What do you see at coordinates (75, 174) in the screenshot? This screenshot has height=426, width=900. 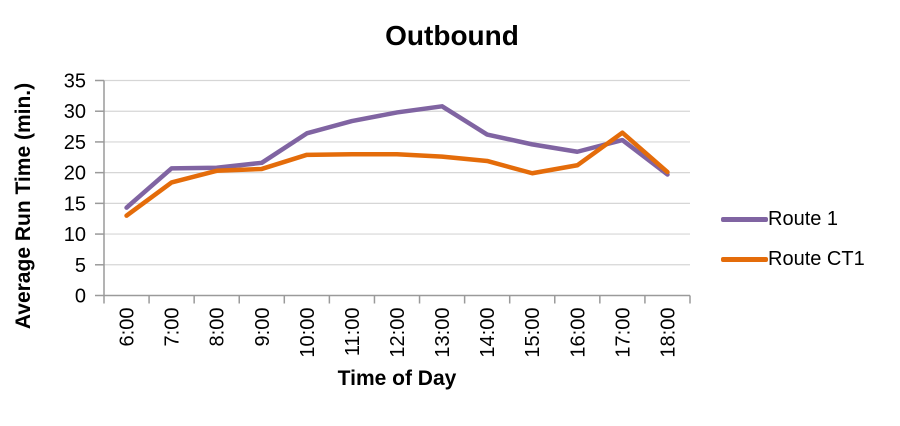 I see `y-tick-label: 20` at bounding box center [75, 174].